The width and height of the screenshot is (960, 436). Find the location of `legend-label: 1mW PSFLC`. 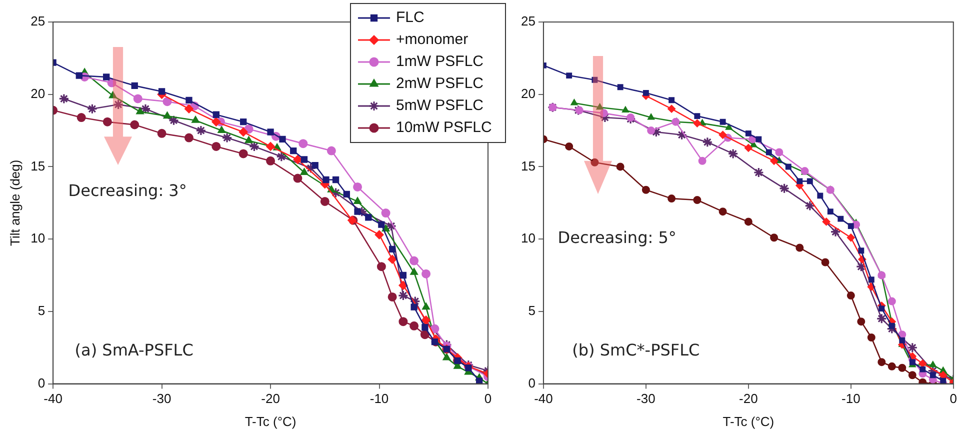

legend-label: 1mW PSFLC is located at coordinates (440, 61).